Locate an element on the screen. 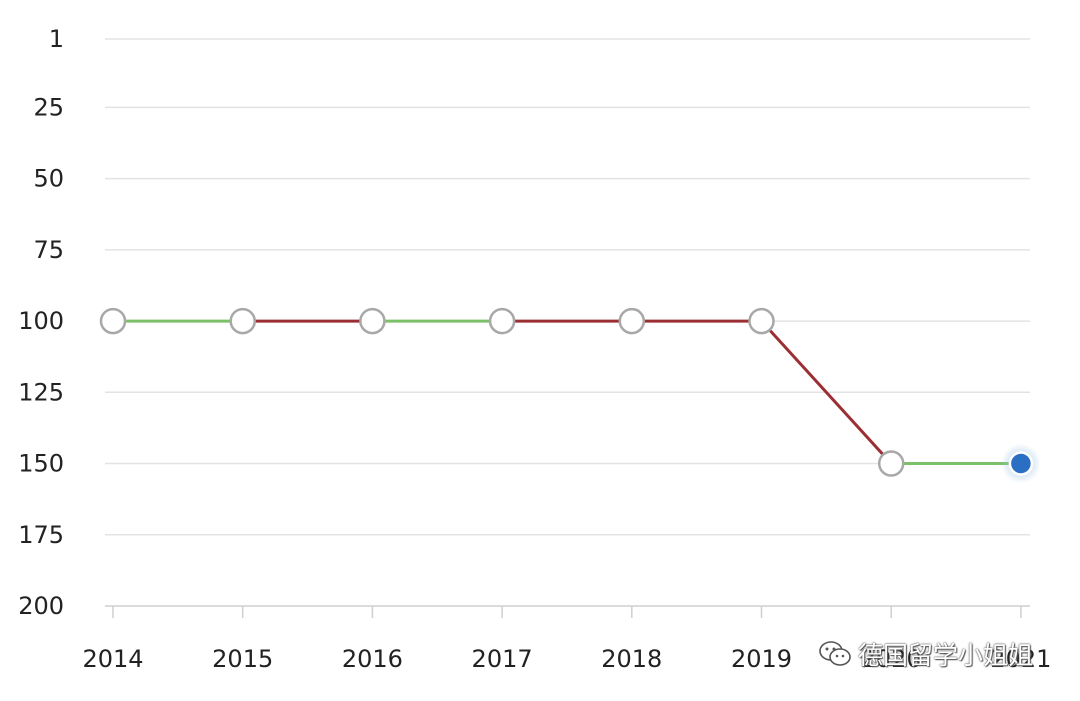  watermark: 德国留学小姐姐 is located at coordinates (925, 654).